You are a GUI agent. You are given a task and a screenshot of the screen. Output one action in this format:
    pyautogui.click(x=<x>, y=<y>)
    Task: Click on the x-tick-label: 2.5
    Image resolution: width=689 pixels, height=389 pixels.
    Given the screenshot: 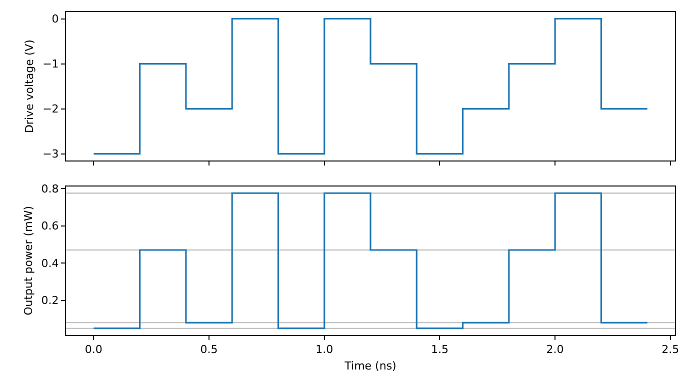 What is the action you would take?
    pyautogui.click(x=671, y=349)
    